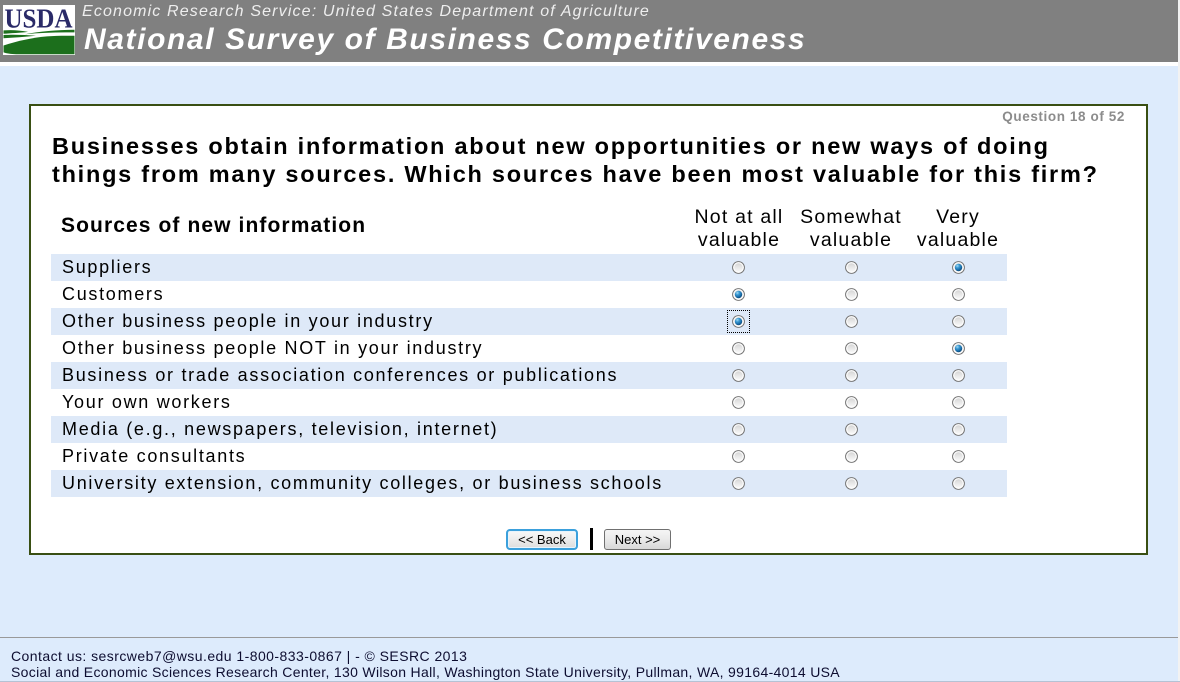 The height and width of the screenshot is (682, 1180). I want to click on svg-text: USDA, so click(39, 19).